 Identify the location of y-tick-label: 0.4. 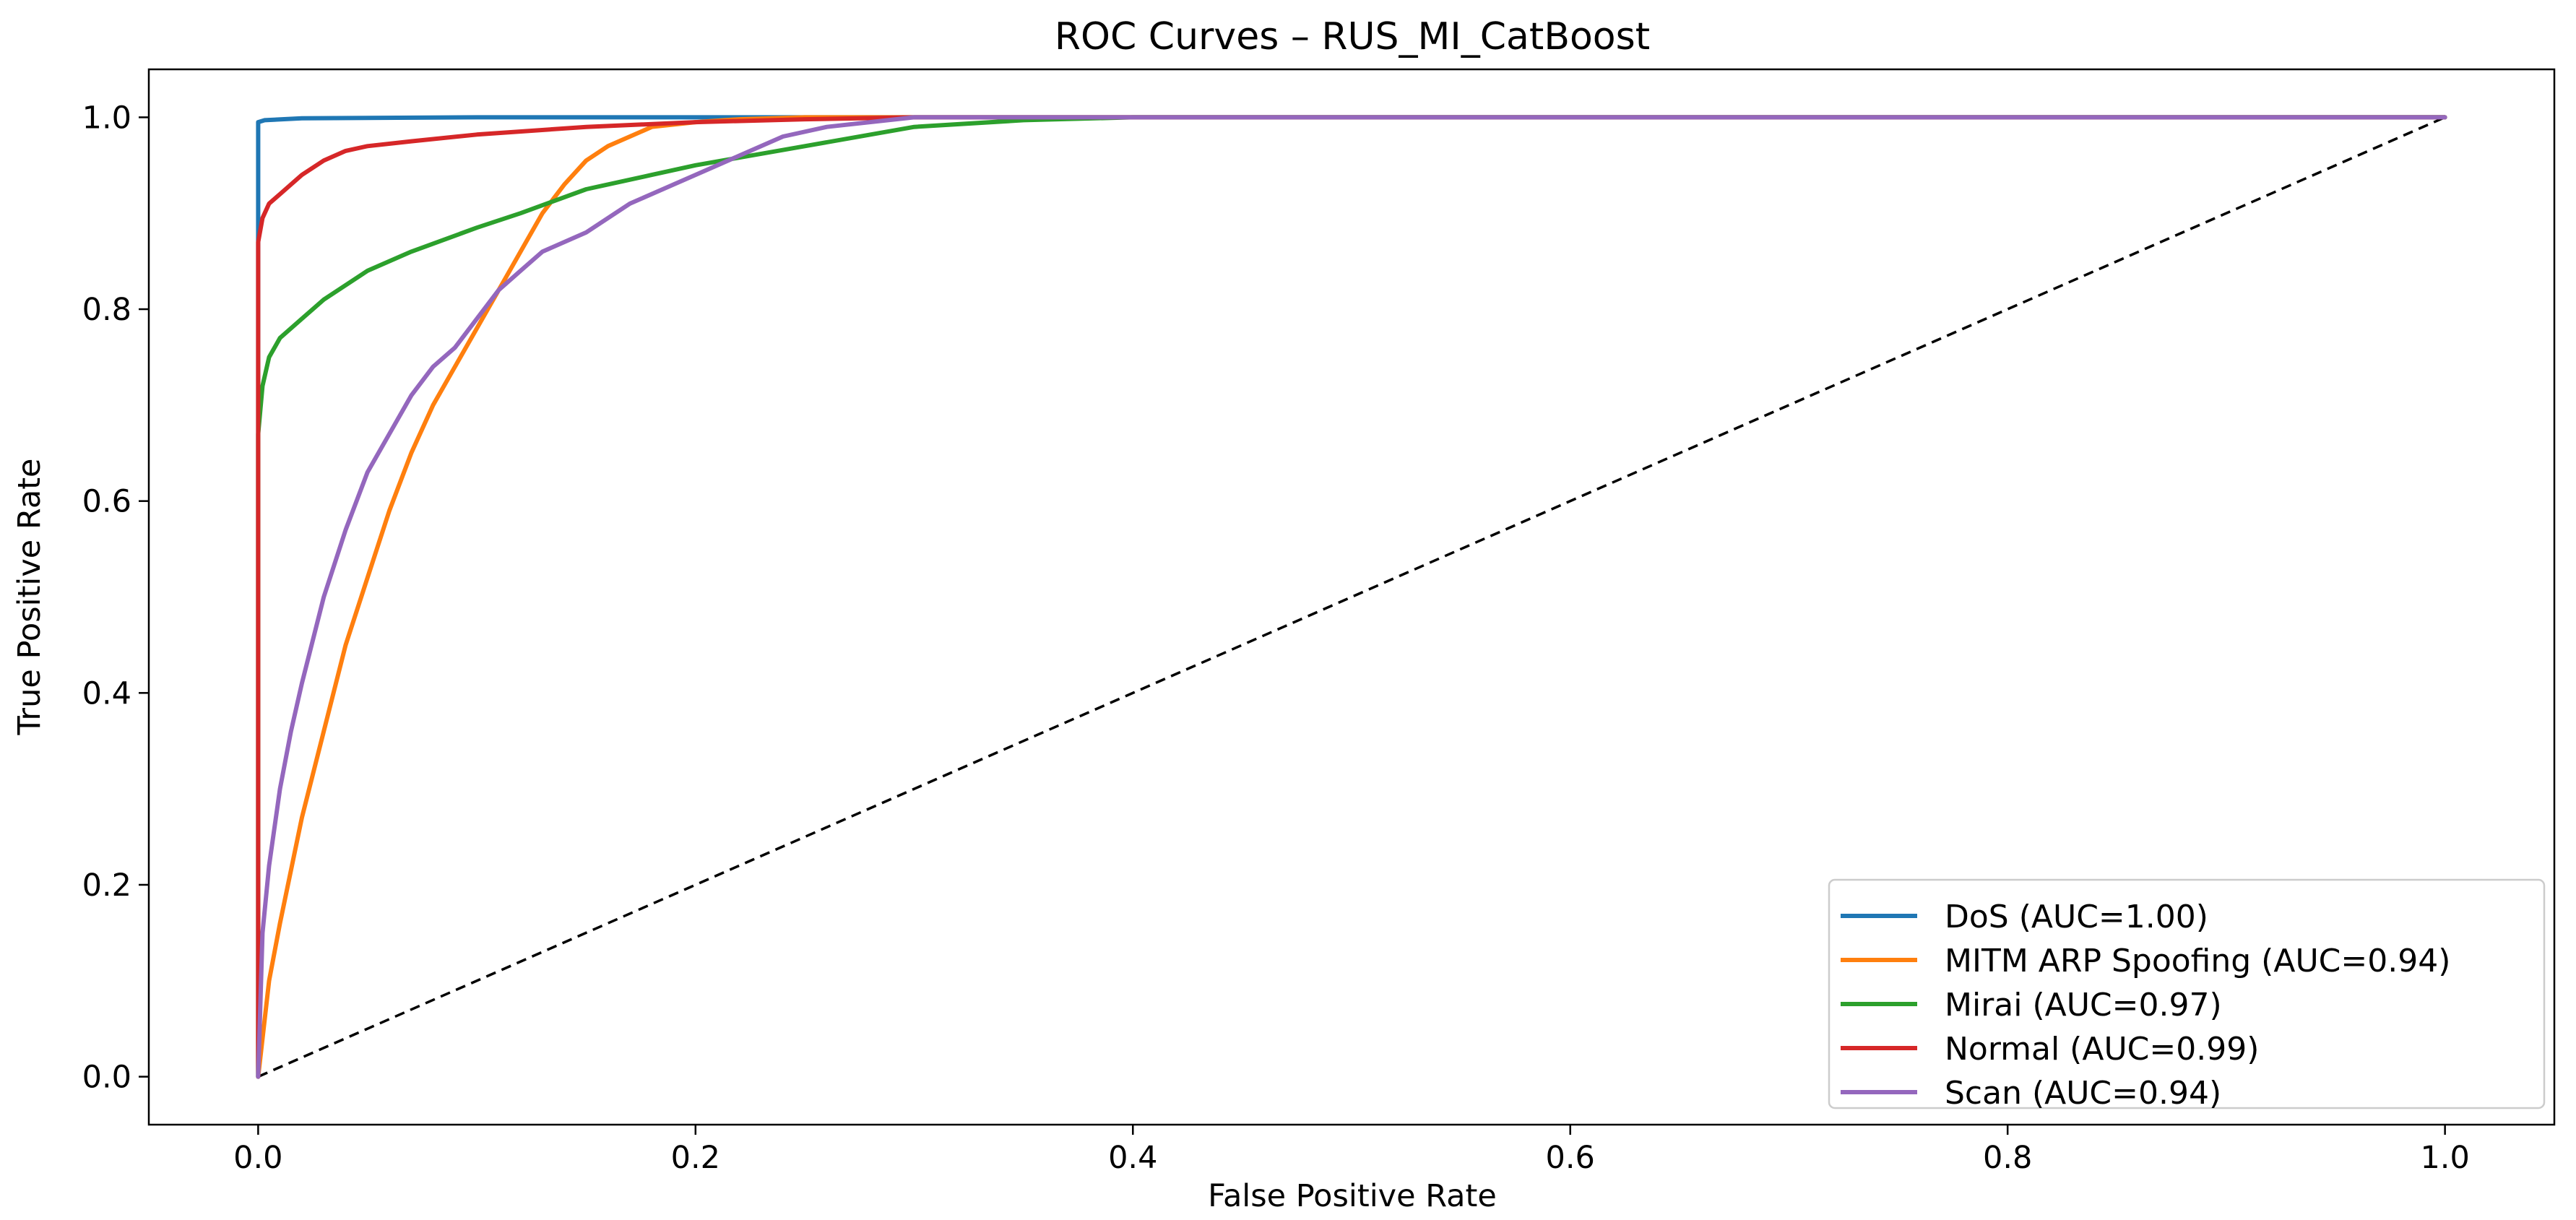
(106, 693).